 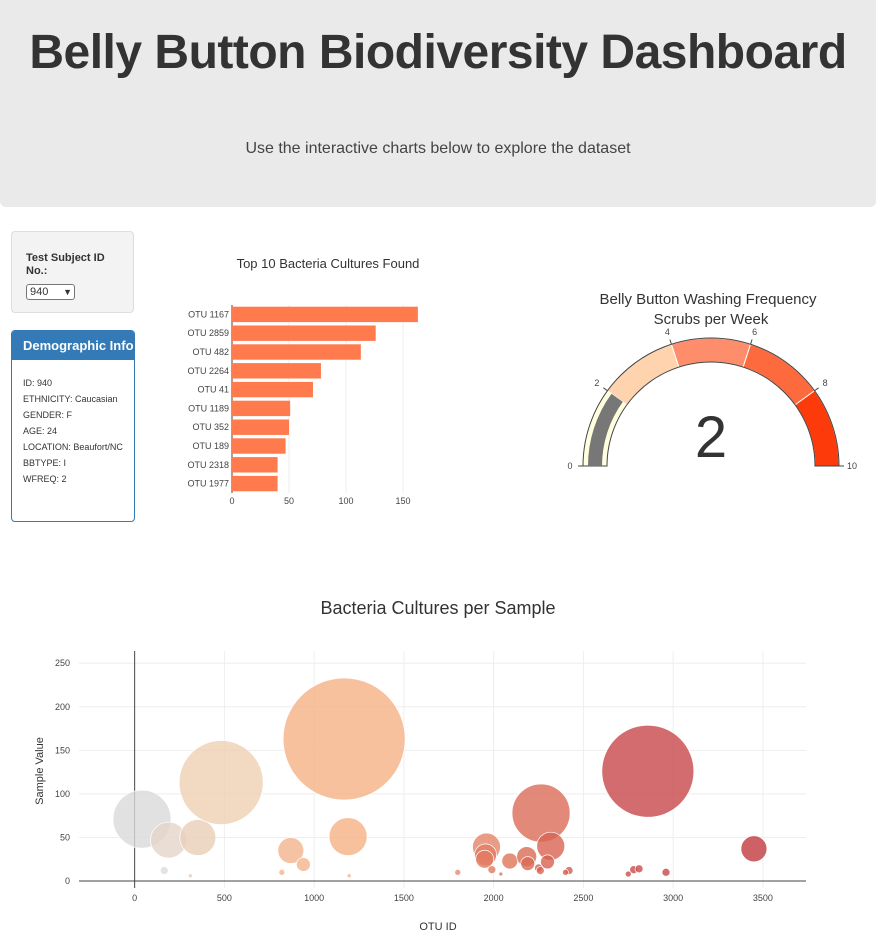 I want to click on bubble-x-tick-label: 1500, so click(x=404, y=898).